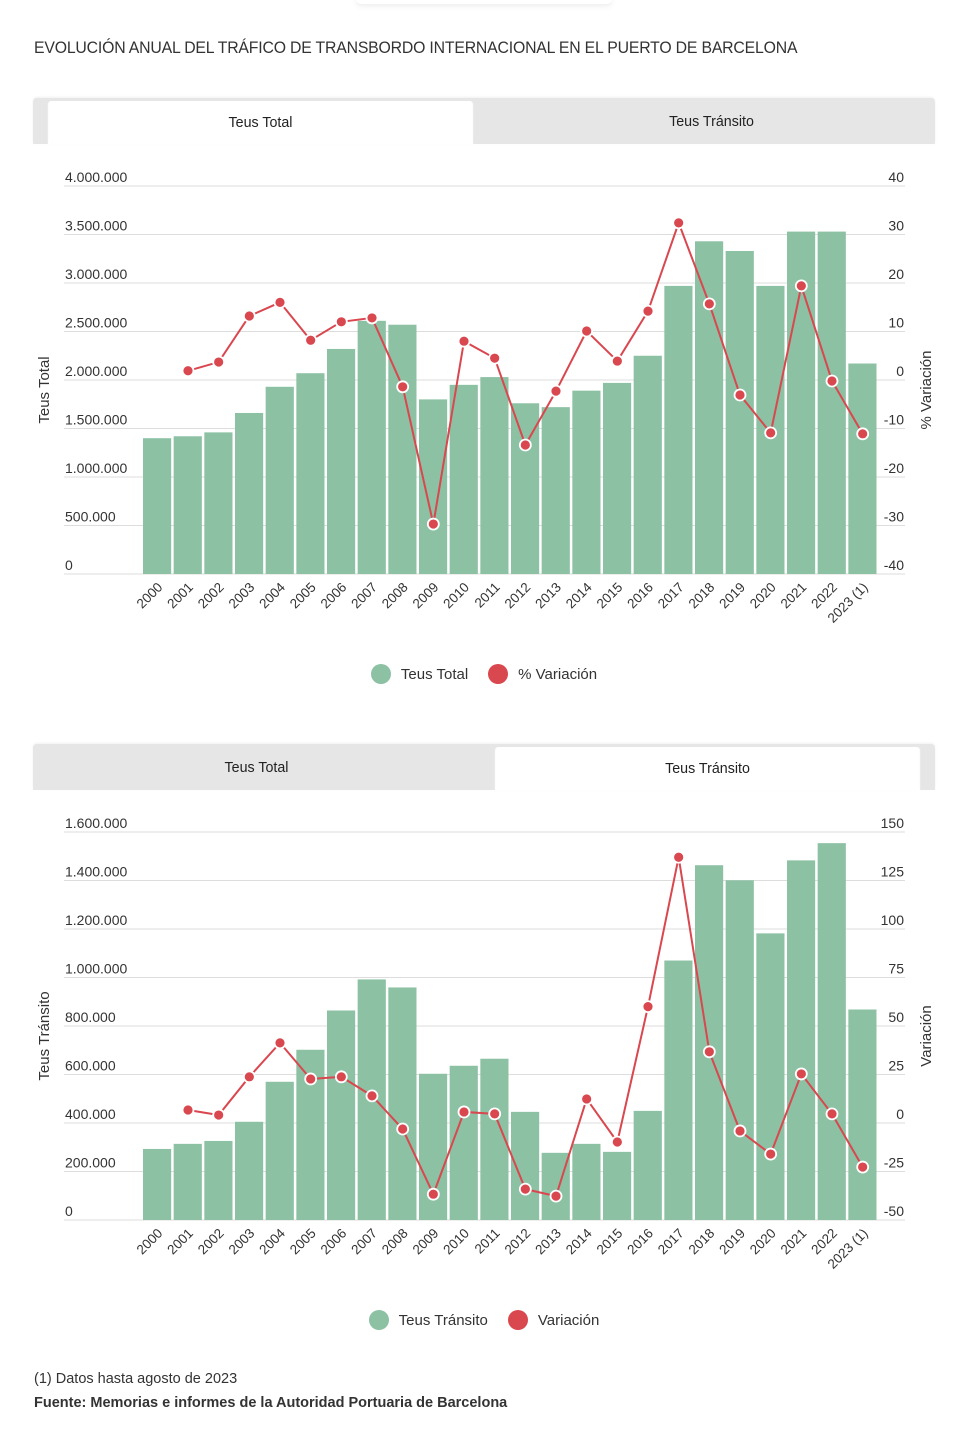  What do you see at coordinates (484, 674) in the screenshot?
I see `legend-1: Teus Total % Variación` at bounding box center [484, 674].